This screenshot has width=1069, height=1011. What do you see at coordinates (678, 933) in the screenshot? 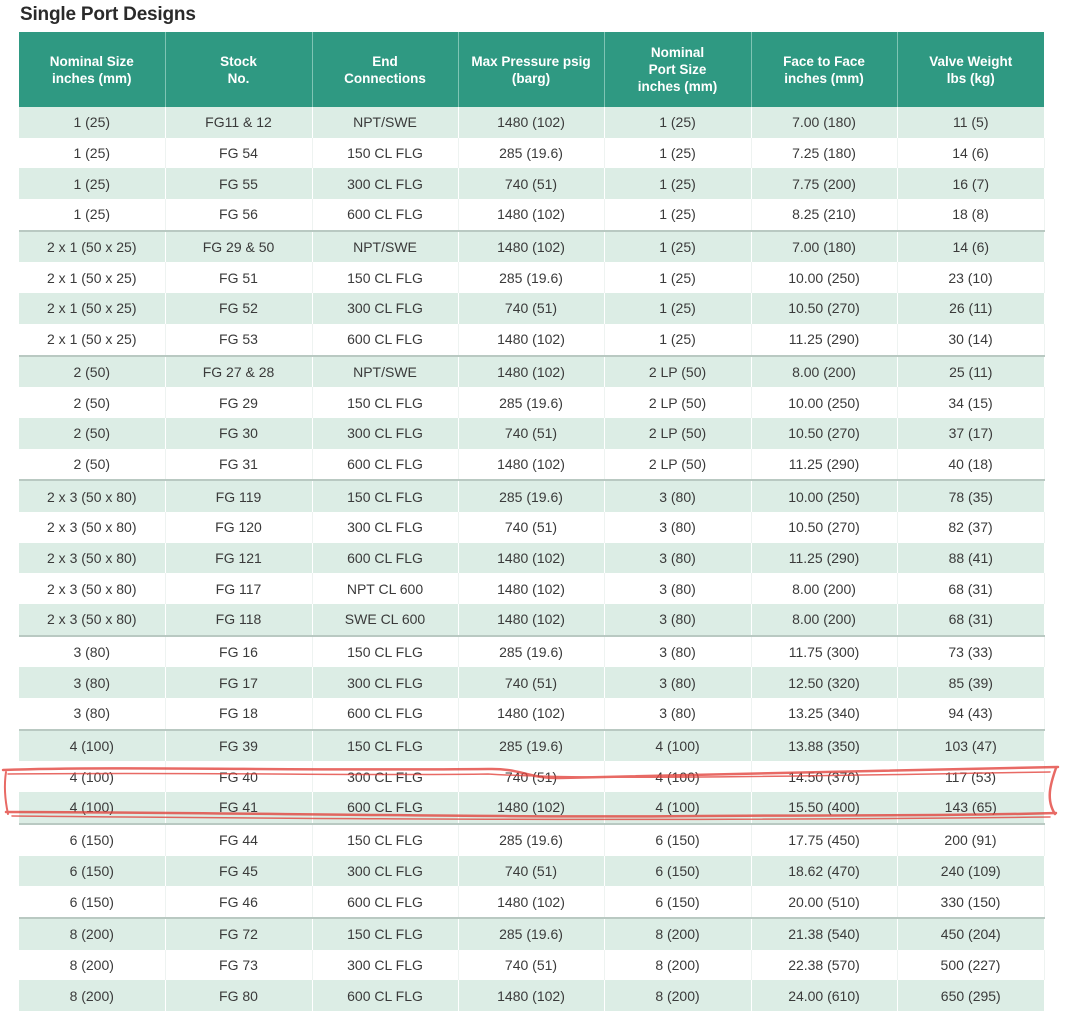
I see `cell-port-size: 8 (200)` at bounding box center [678, 933].